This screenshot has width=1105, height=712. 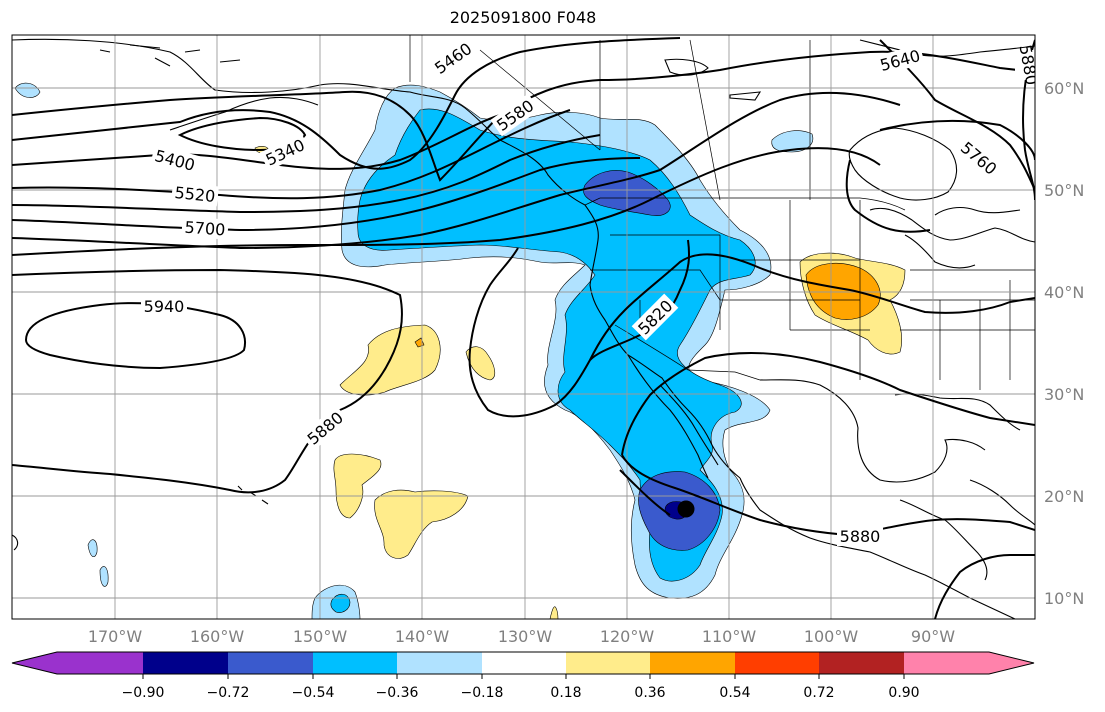 What do you see at coordinates (482, 693) in the screenshot?
I see `colorbar-tick-label: −0.18` at bounding box center [482, 693].